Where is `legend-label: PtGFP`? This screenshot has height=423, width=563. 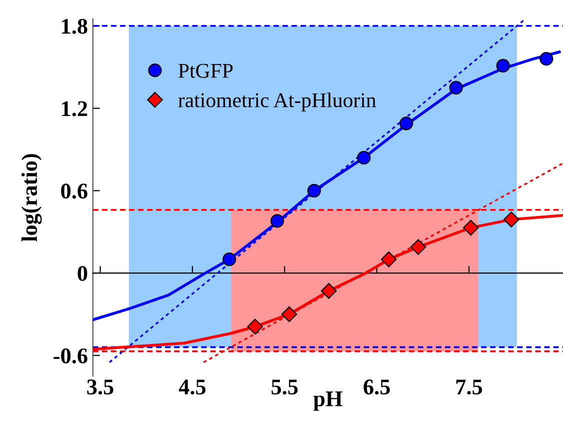
legend-label: PtGFP is located at coordinates (205, 71).